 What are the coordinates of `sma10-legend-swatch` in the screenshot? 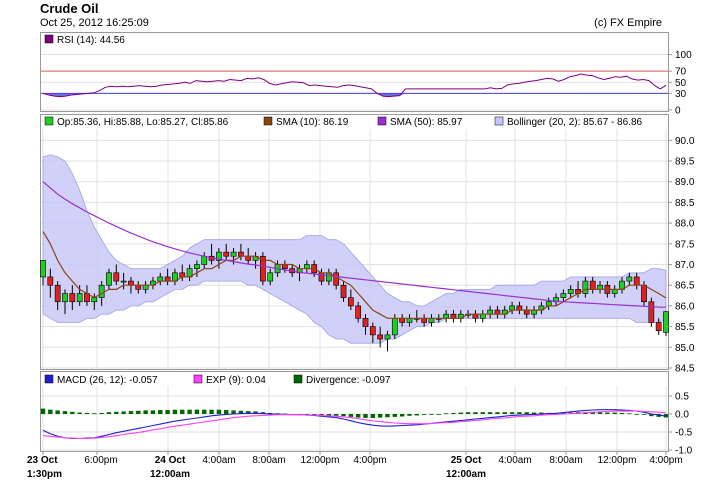 It's located at (268, 121).